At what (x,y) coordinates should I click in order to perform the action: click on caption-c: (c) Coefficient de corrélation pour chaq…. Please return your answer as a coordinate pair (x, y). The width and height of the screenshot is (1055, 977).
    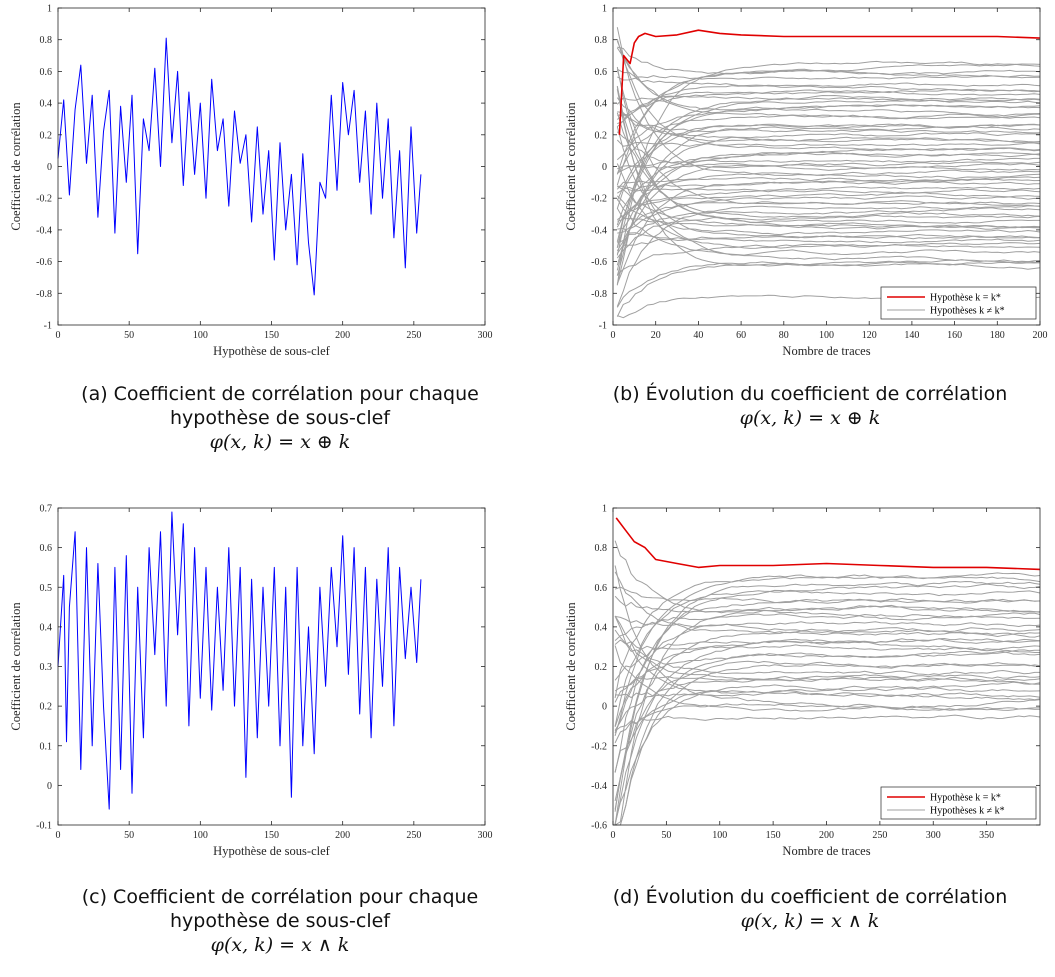
    Looking at the image, I should click on (280, 921).